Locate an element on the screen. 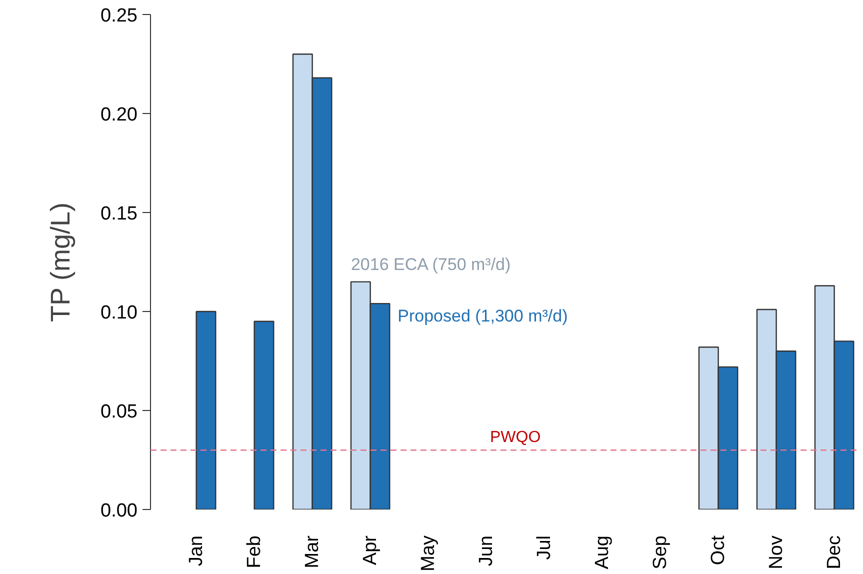  x-tick-label: Dec is located at coordinates (834, 552).